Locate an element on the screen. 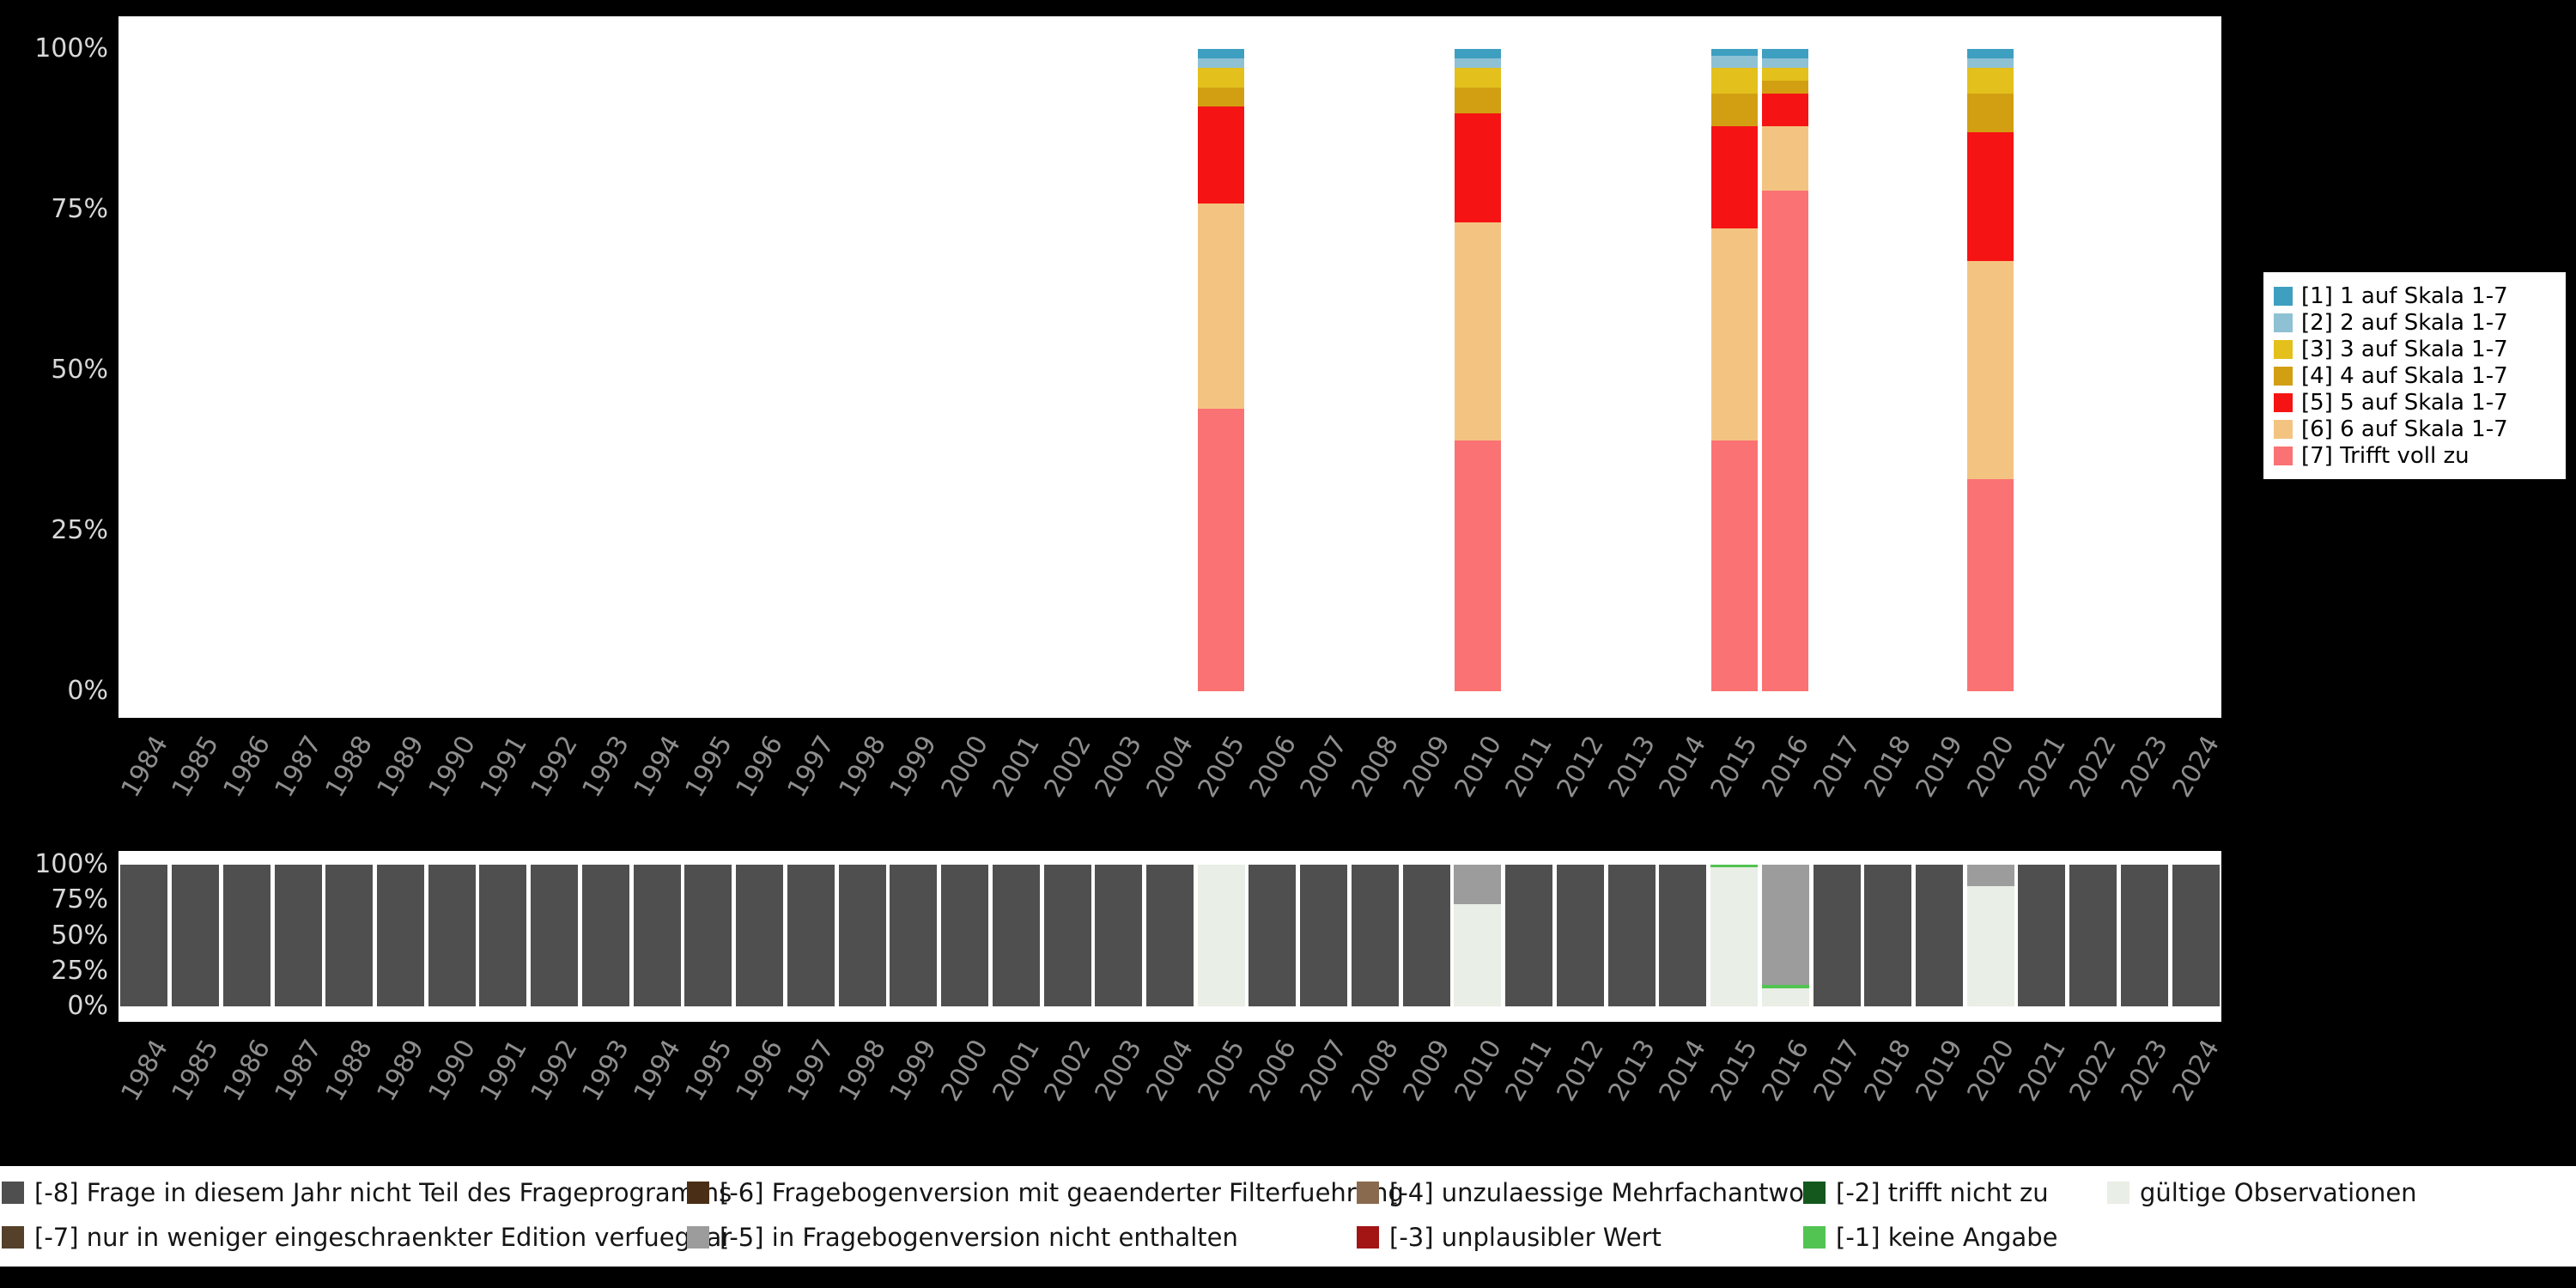 Image resolution: width=2576 pixels, height=1288 pixels. bar-1998 is located at coordinates (862, 936).